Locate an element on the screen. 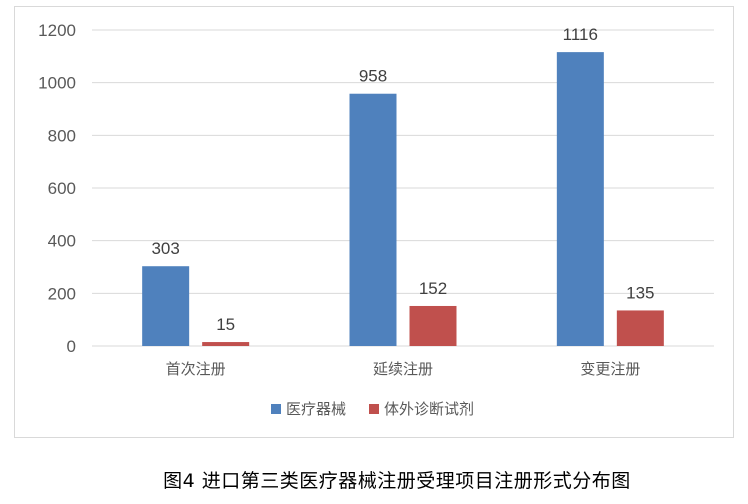 The height and width of the screenshot is (504, 748). y-tick-label: 1000 is located at coordinates (57, 83).